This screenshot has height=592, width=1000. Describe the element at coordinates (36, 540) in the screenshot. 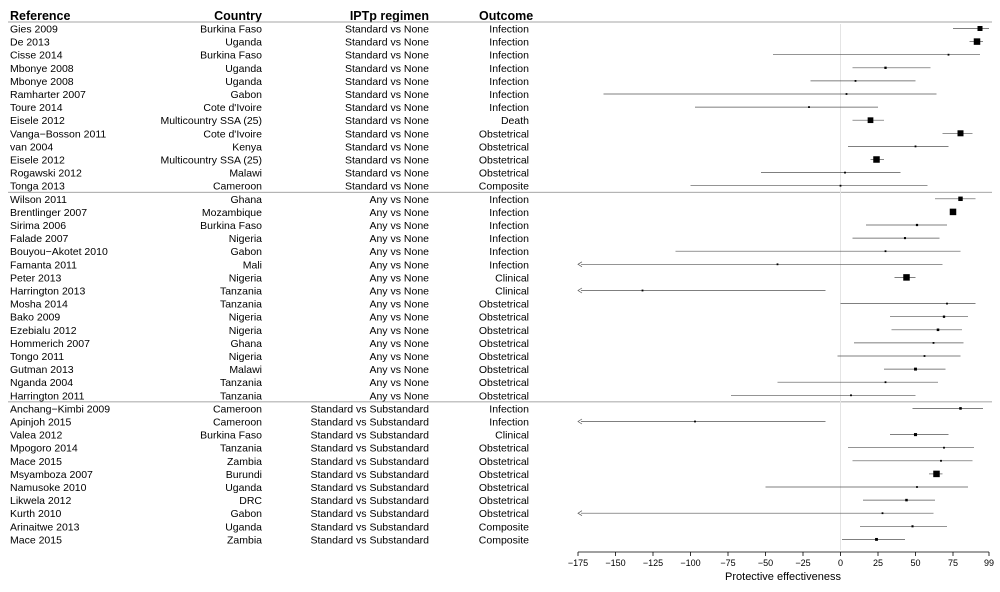

I see `row-reference: Mace 2015` at that location.